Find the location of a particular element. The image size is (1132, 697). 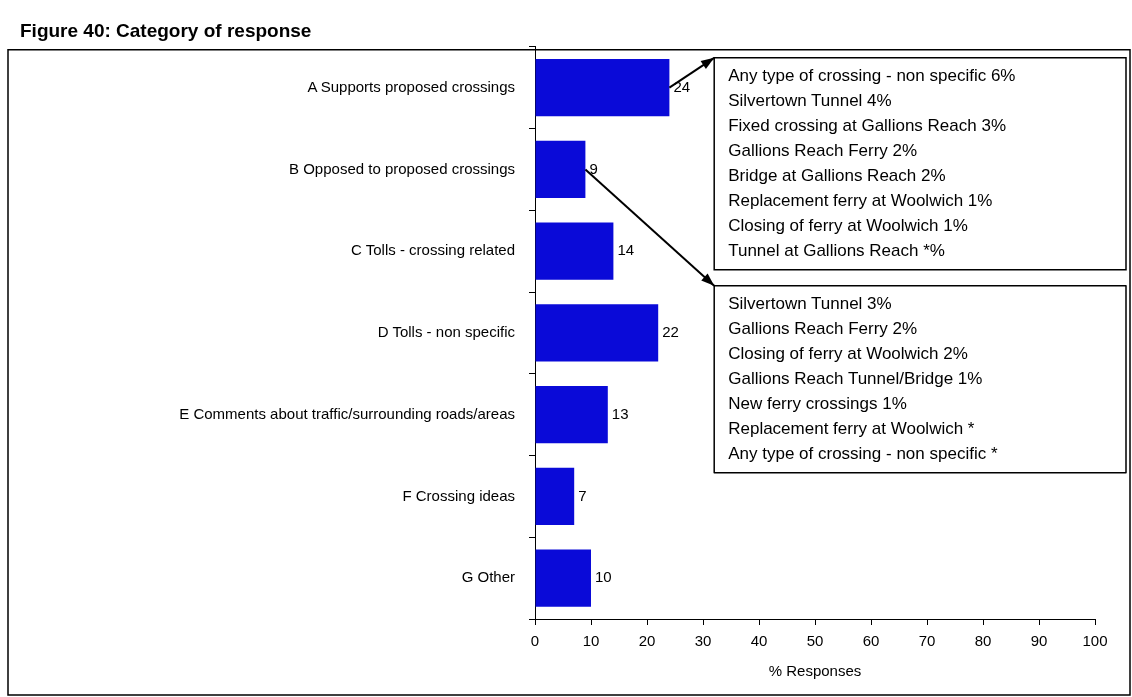

data-label: 14 is located at coordinates (626, 250).